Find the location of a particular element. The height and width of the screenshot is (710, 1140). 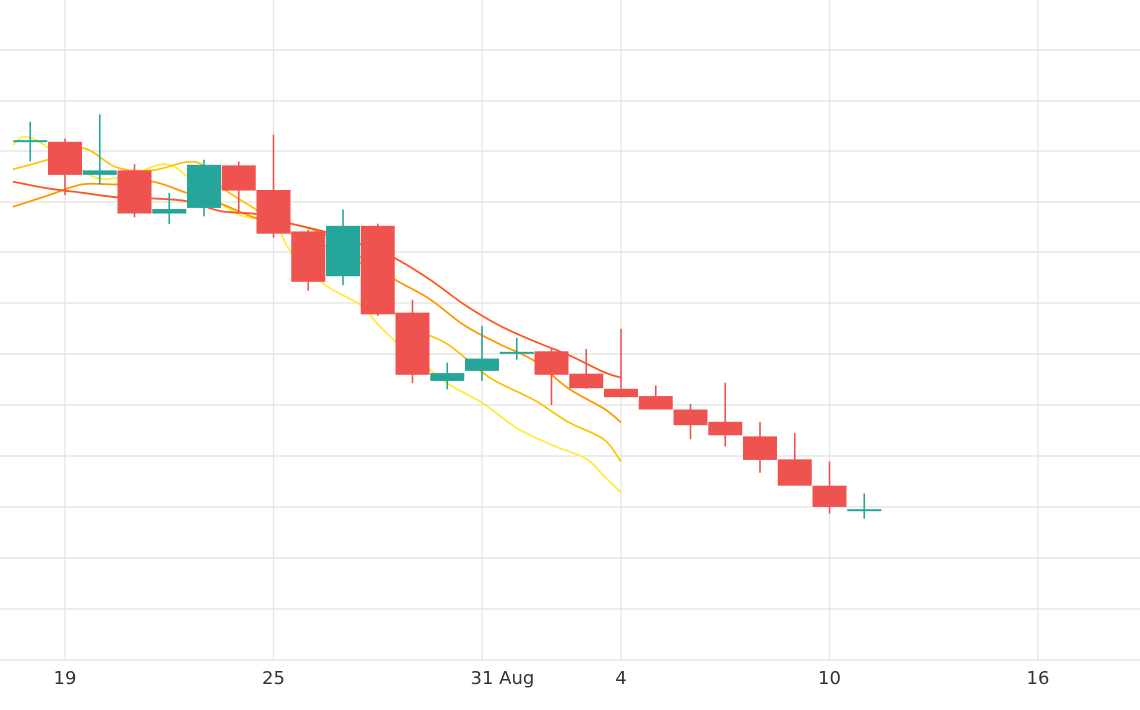

x-tick-label: 25 is located at coordinates (273, 678).